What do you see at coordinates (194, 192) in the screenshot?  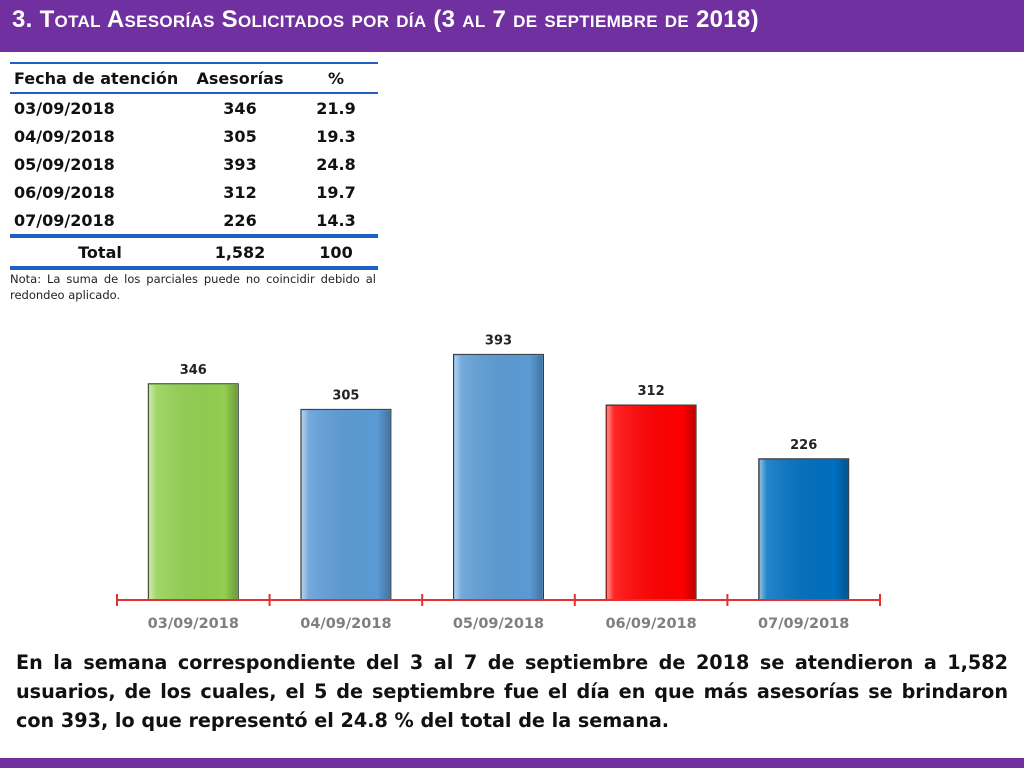 I see `table-row: 06/09/2018 312 19.7` at bounding box center [194, 192].